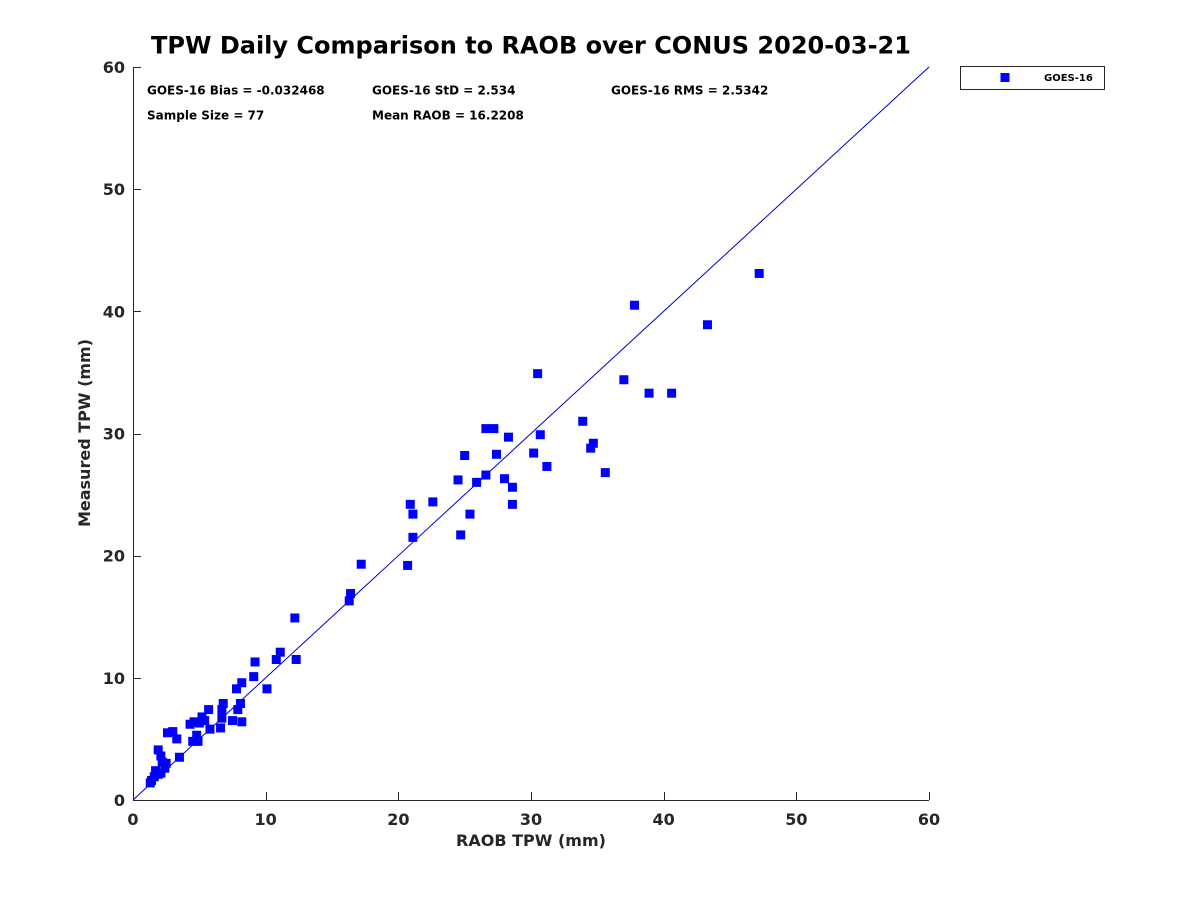 This screenshot has width=1200, height=900. What do you see at coordinates (114, 678) in the screenshot?
I see `y-tick-label: 10` at bounding box center [114, 678].